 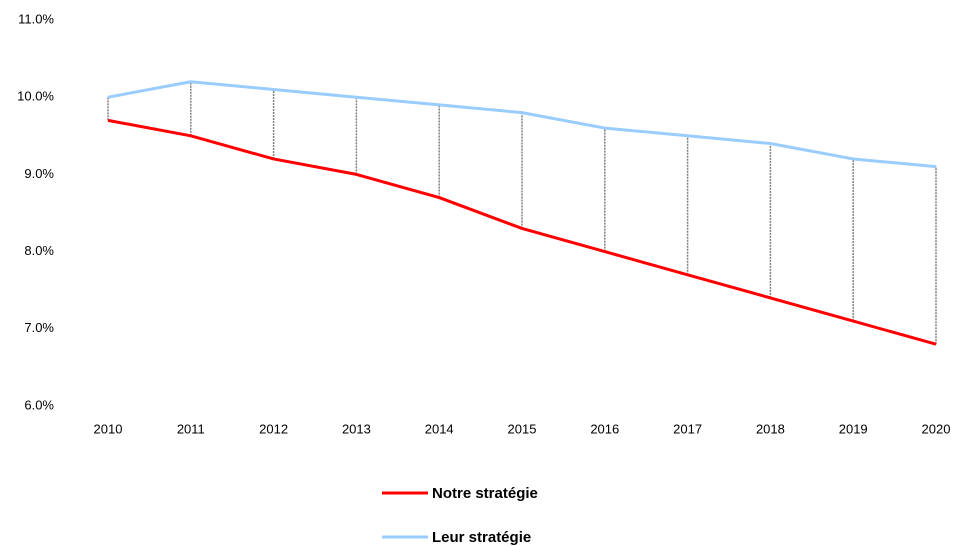 What do you see at coordinates (687, 428) in the screenshot?
I see `x-tick-label: 2017` at bounding box center [687, 428].